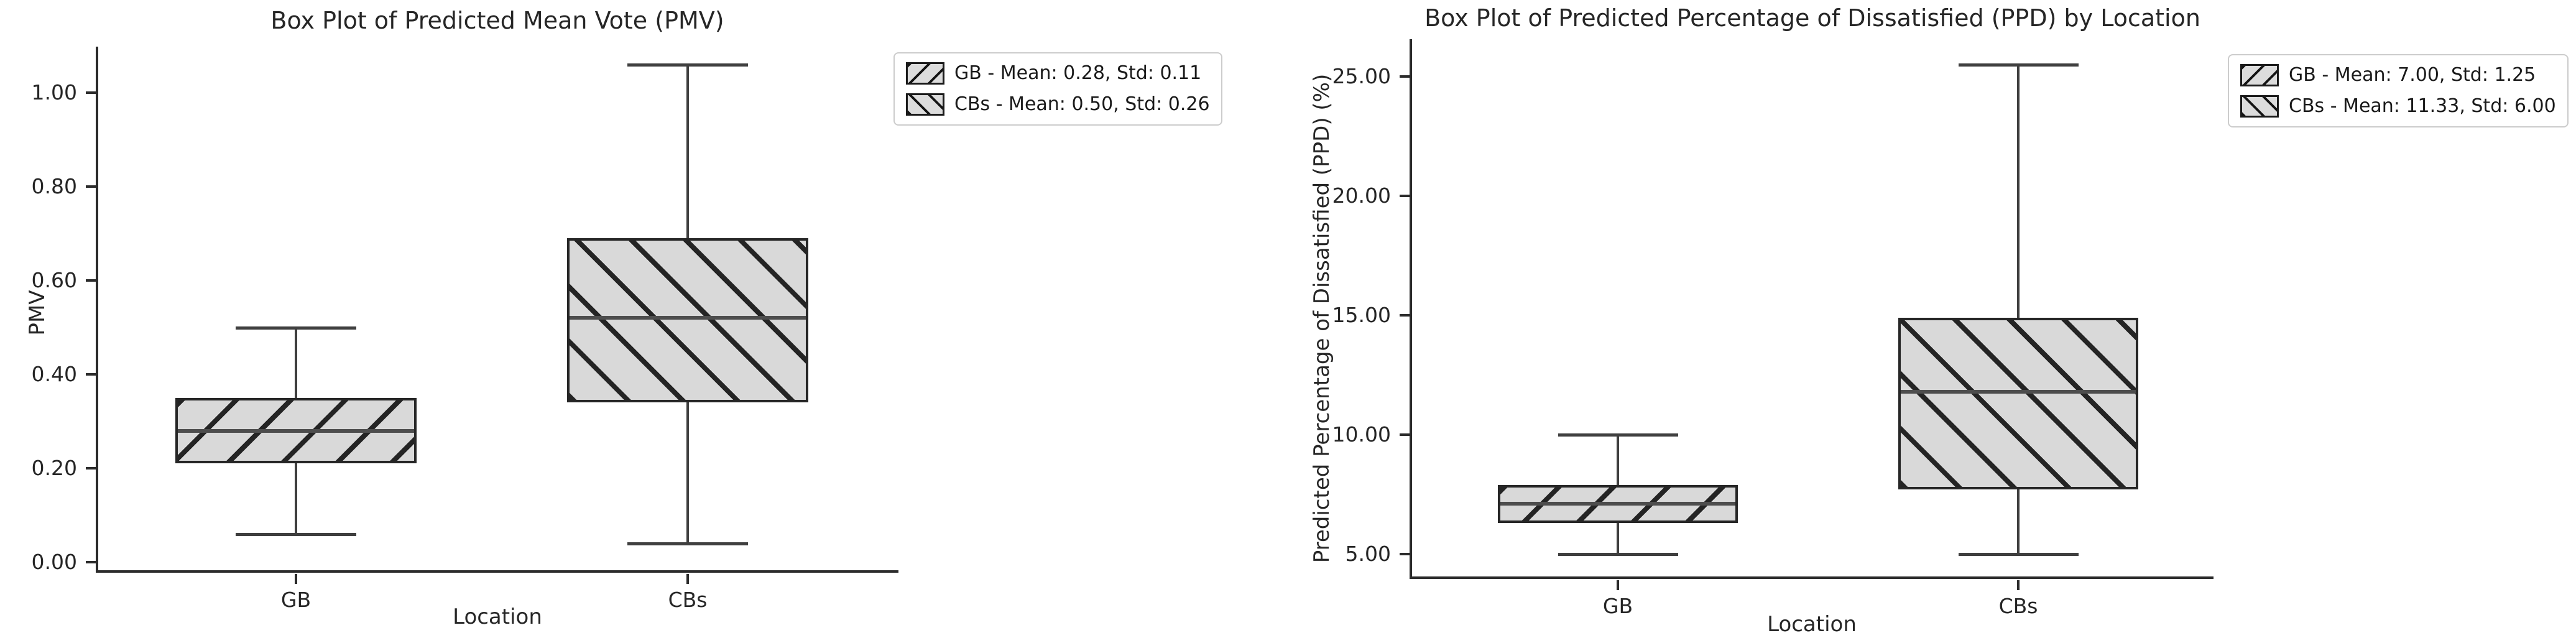 The width and height of the screenshot is (2576, 643). What do you see at coordinates (54, 92) in the screenshot?
I see `y-tick-label: 1.00` at bounding box center [54, 92].